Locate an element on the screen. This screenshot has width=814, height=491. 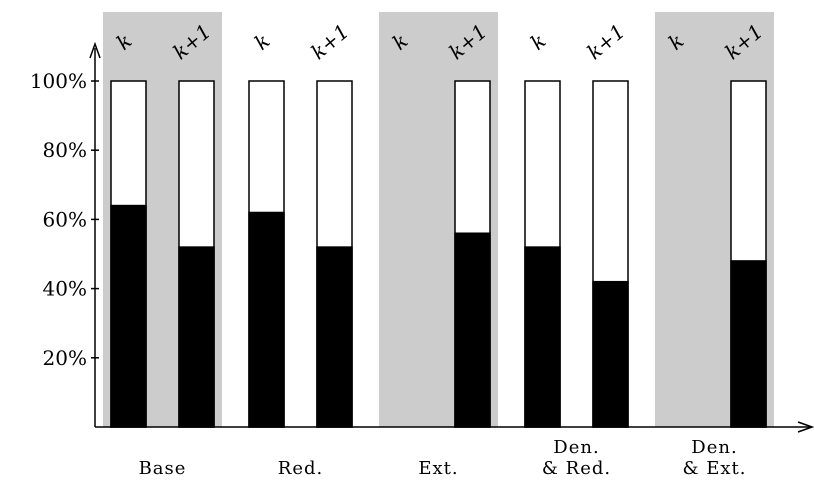
category-label-1-0: Red. is located at coordinates (300, 468).